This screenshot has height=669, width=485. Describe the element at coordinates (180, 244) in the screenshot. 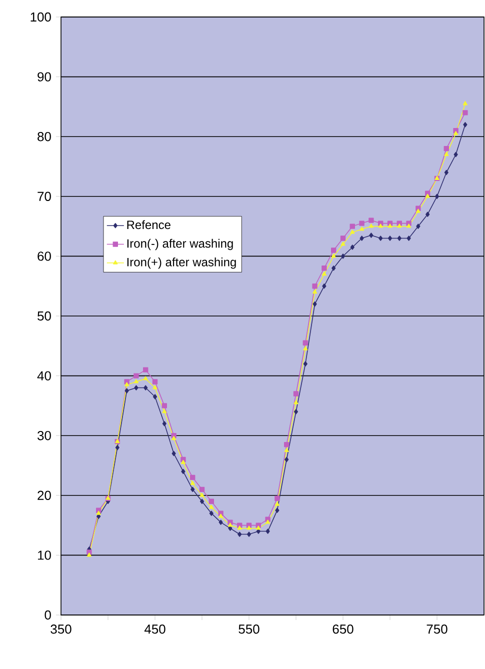

I see `legend-label: Iron(-) after washing` at that location.